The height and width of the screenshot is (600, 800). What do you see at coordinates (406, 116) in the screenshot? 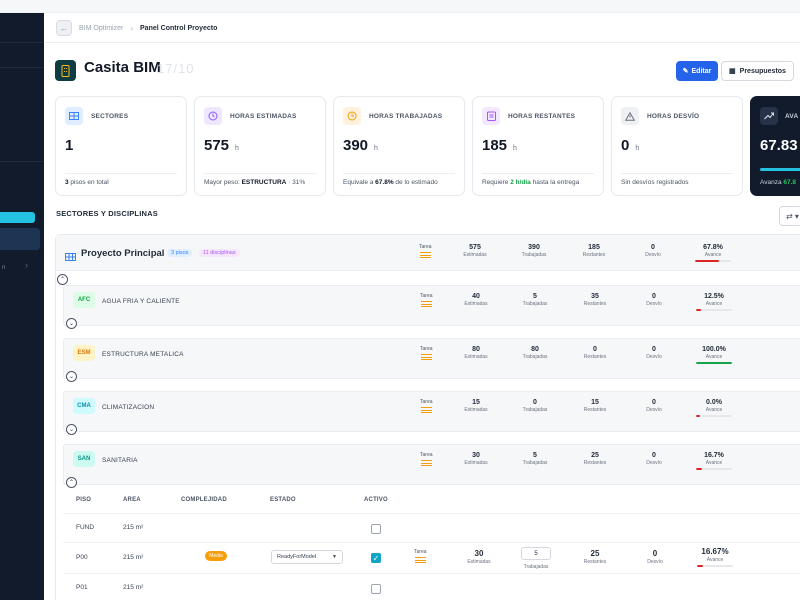
I see `kpi-label: HORAS TRABAJADAS` at bounding box center [406, 116].